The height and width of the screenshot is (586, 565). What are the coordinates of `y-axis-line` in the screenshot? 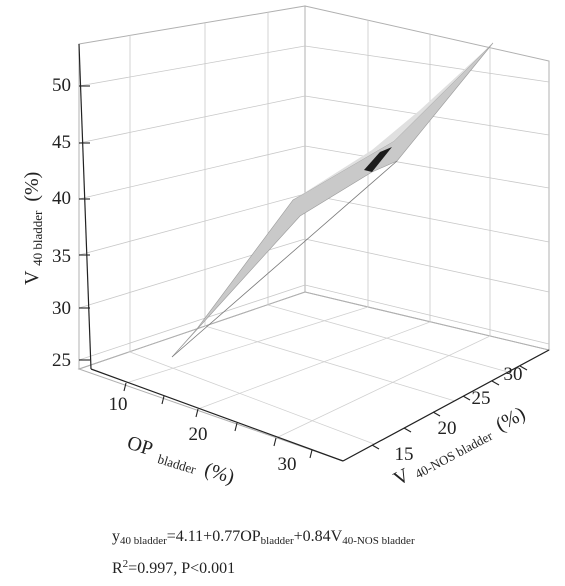 It's located at (446, 405).